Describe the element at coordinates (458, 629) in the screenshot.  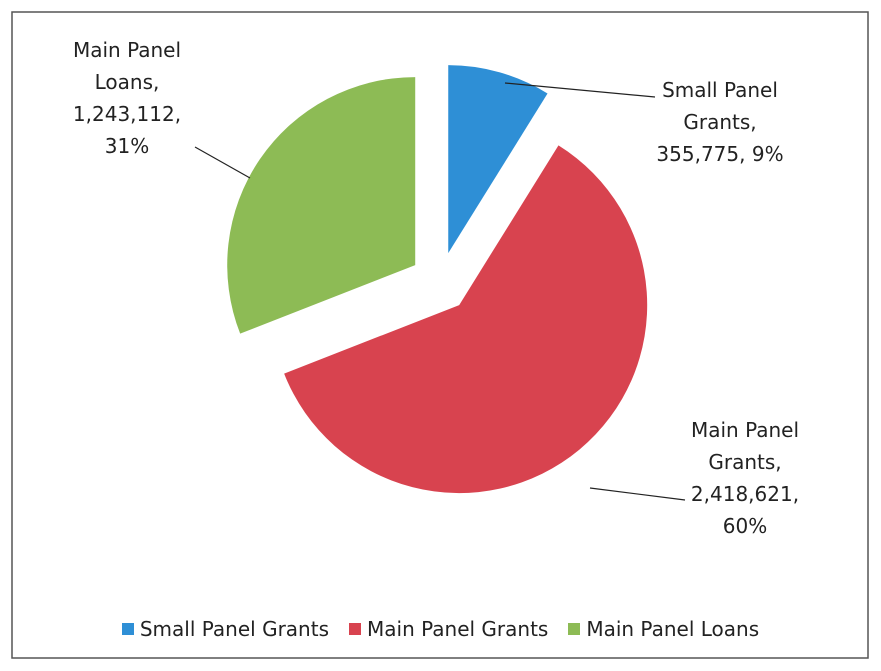
I see `legend-label: Main Panel Grants` at that location.